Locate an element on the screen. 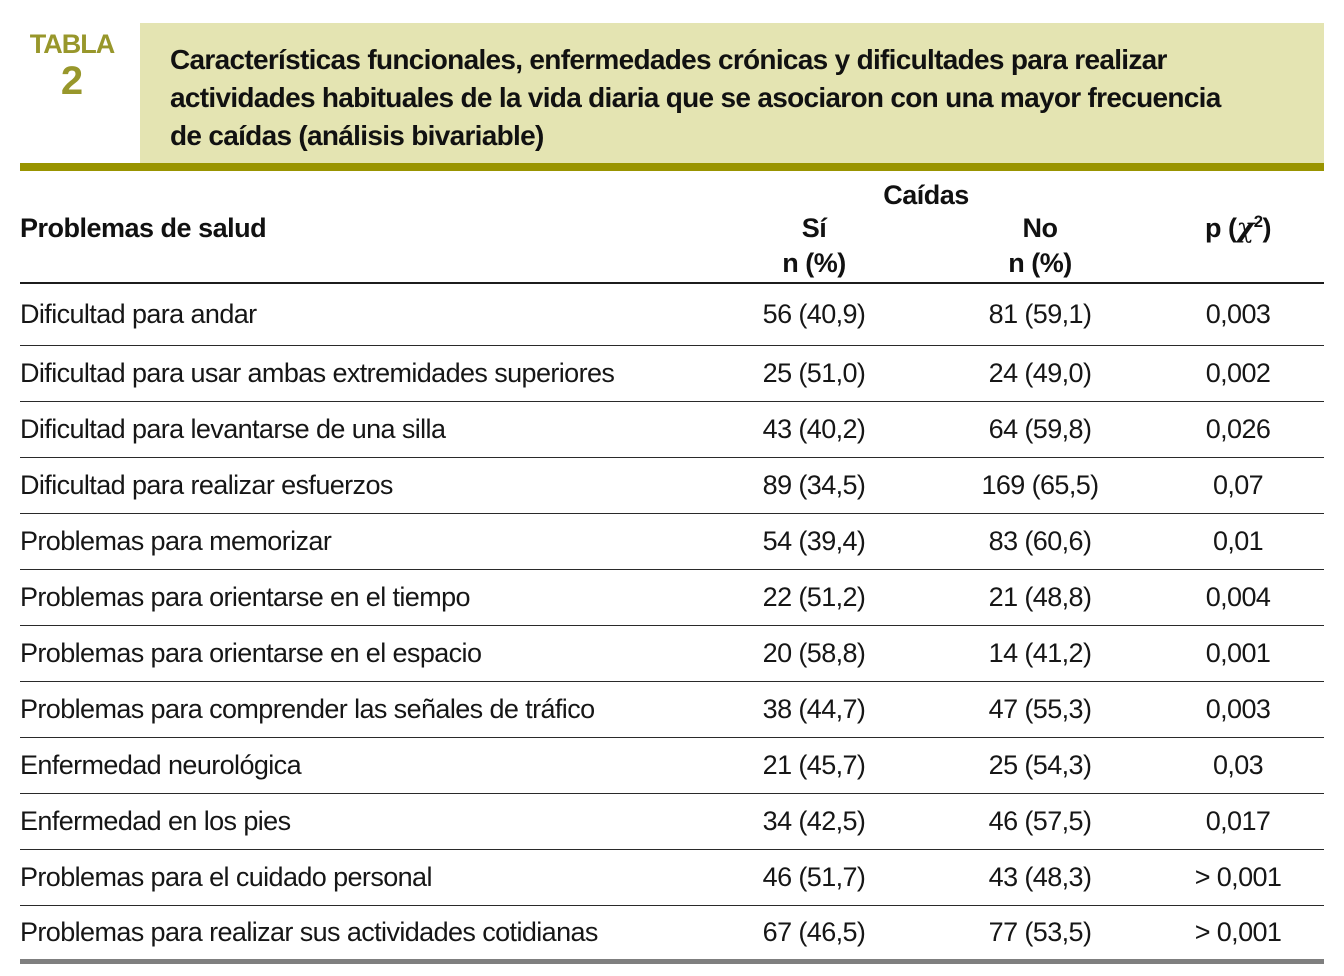  cell-si: 21 (45,7) is located at coordinates (814, 765).